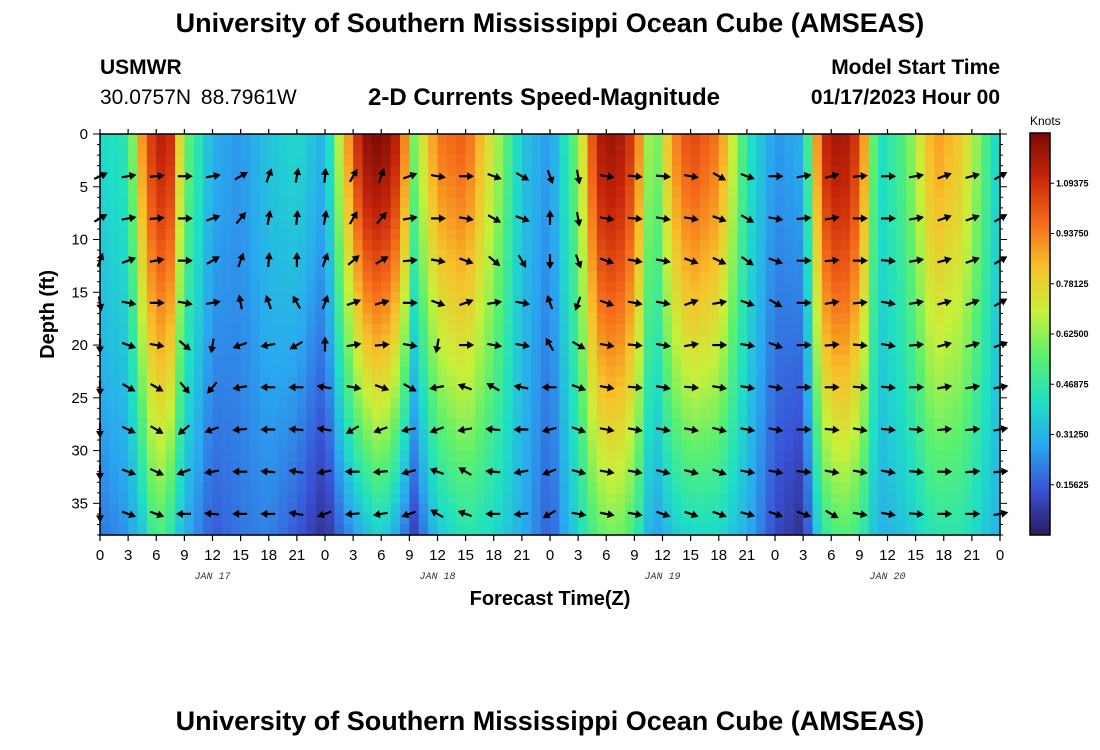  What do you see at coordinates (493, 555) in the screenshot?
I see `x-tick-label: 18` at bounding box center [493, 555].